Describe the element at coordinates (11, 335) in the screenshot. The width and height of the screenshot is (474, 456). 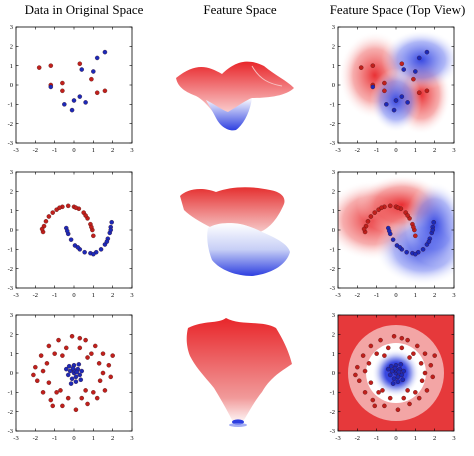
I see `row3-original-ytick-label: 2` at that location.